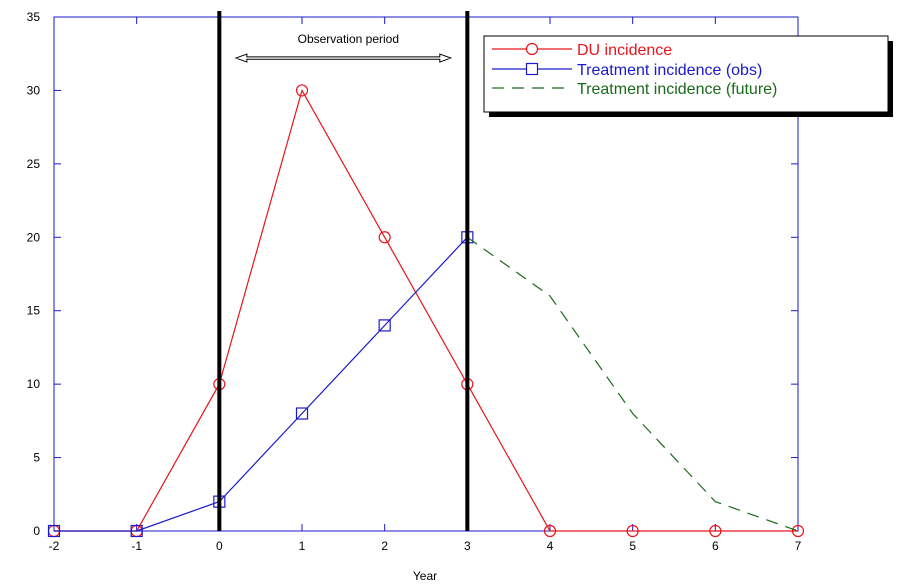 The height and width of the screenshot is (587, 899). I want to click on x-tick-label: 2, so click(384, 546).